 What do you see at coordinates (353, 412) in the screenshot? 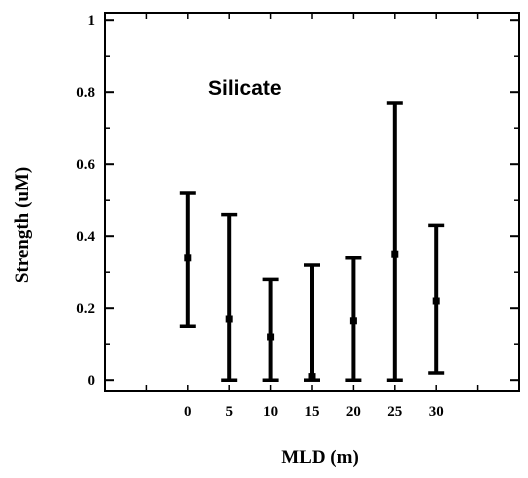
I see `x-tick-label: 20` at bounding box center [353, 412].